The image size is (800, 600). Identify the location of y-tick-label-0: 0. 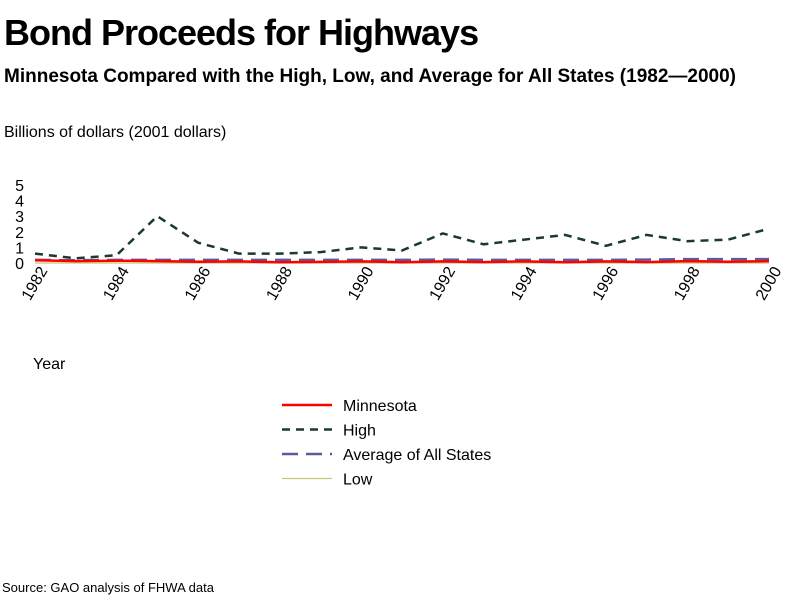
(19, 264).